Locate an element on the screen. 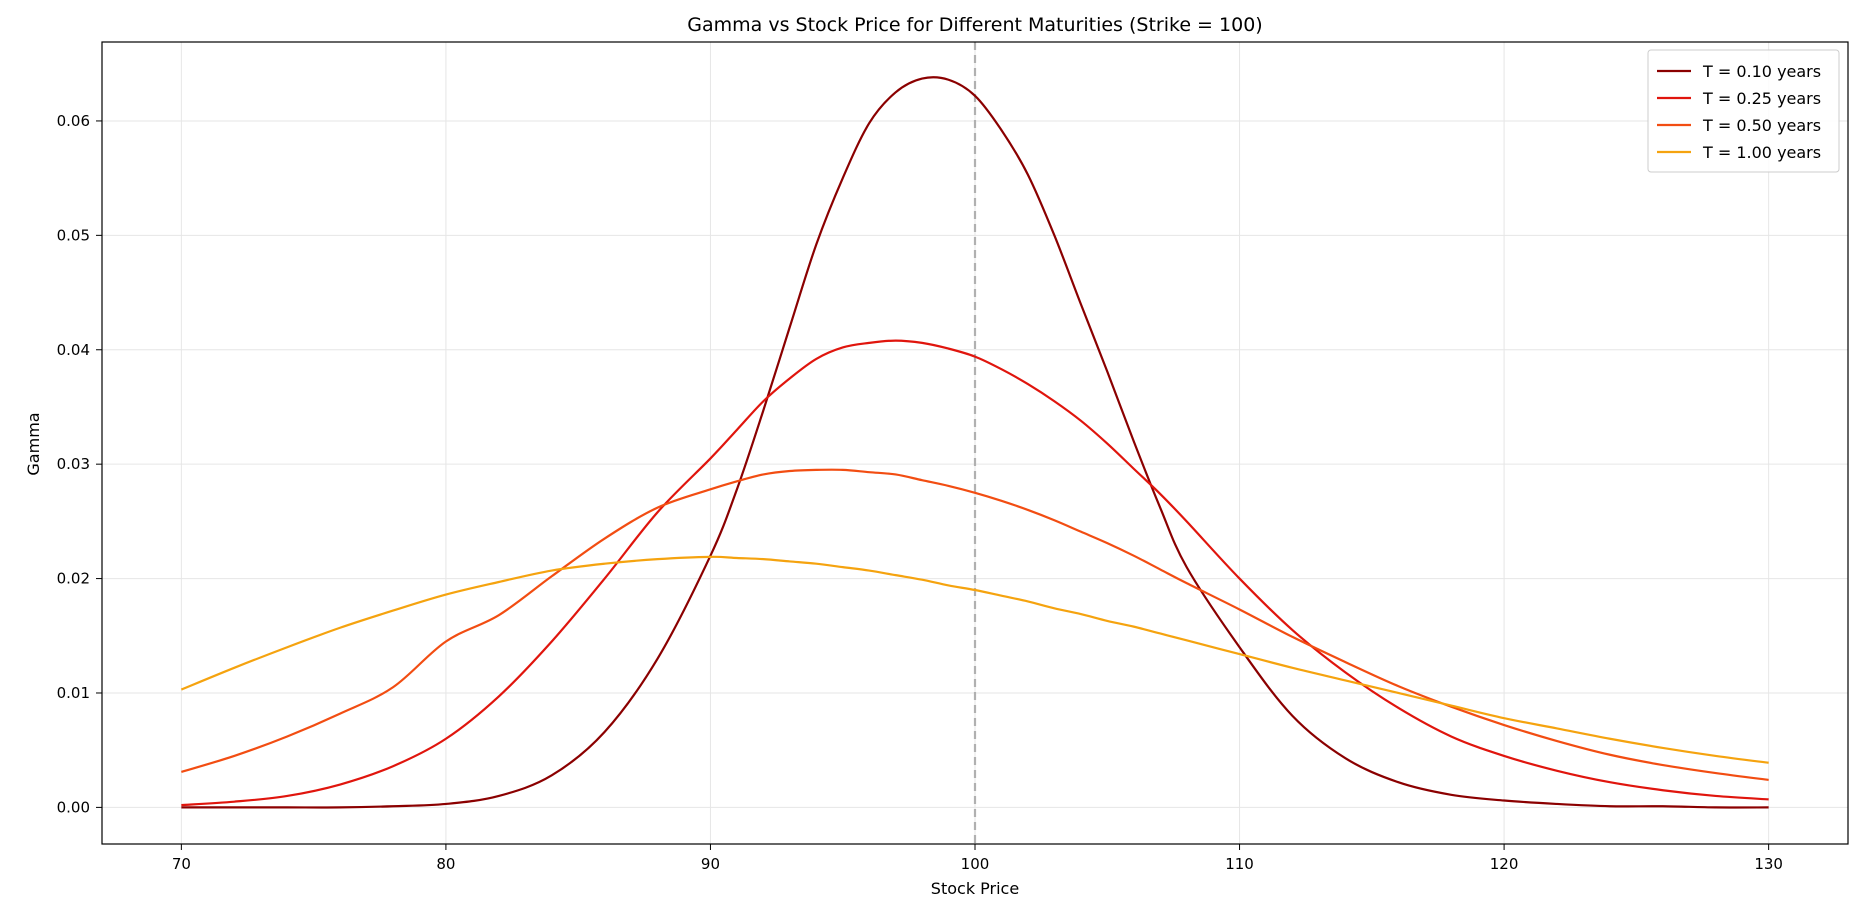 The image size is (1871, 913). y-tick-label: 0.05 is located at coordinates (73, 235).